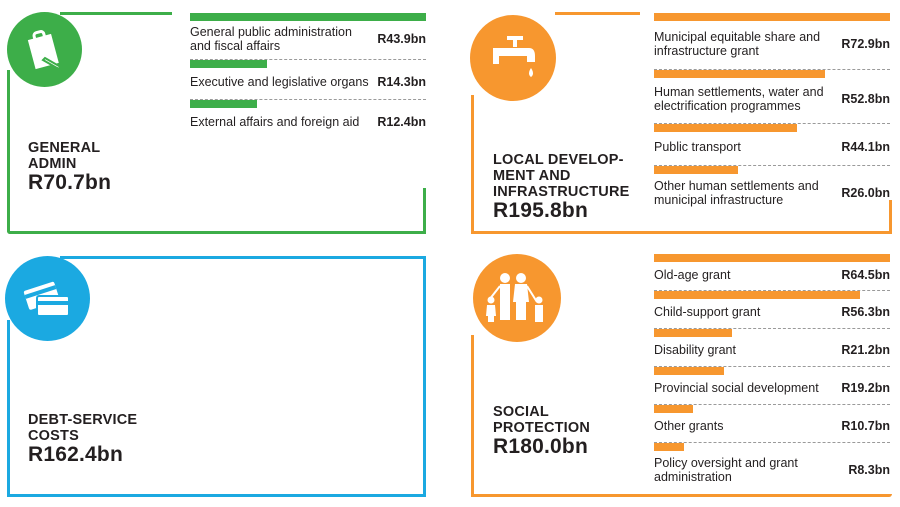 The width and height of the screenshot is (900, 507). I want to click on bar-value-label: R12.4bn, so click(401, 122).